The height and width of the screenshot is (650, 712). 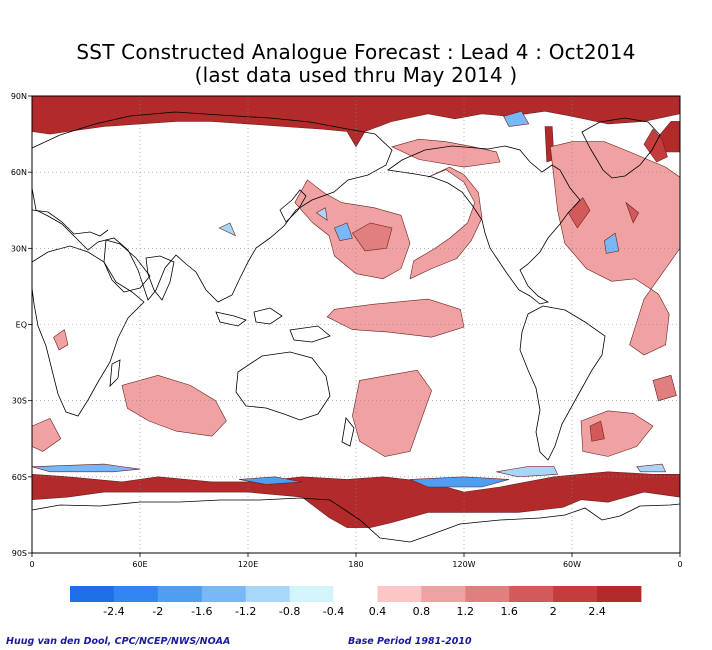 I want to click on colorbar-label: -0.8, so click(x=289, y=611).